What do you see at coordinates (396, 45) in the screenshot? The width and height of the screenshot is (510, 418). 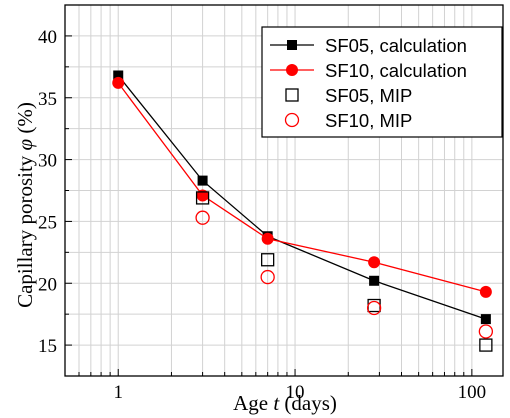 I see `legend-label: SF05, calculation` at bounding box center [396, 45].